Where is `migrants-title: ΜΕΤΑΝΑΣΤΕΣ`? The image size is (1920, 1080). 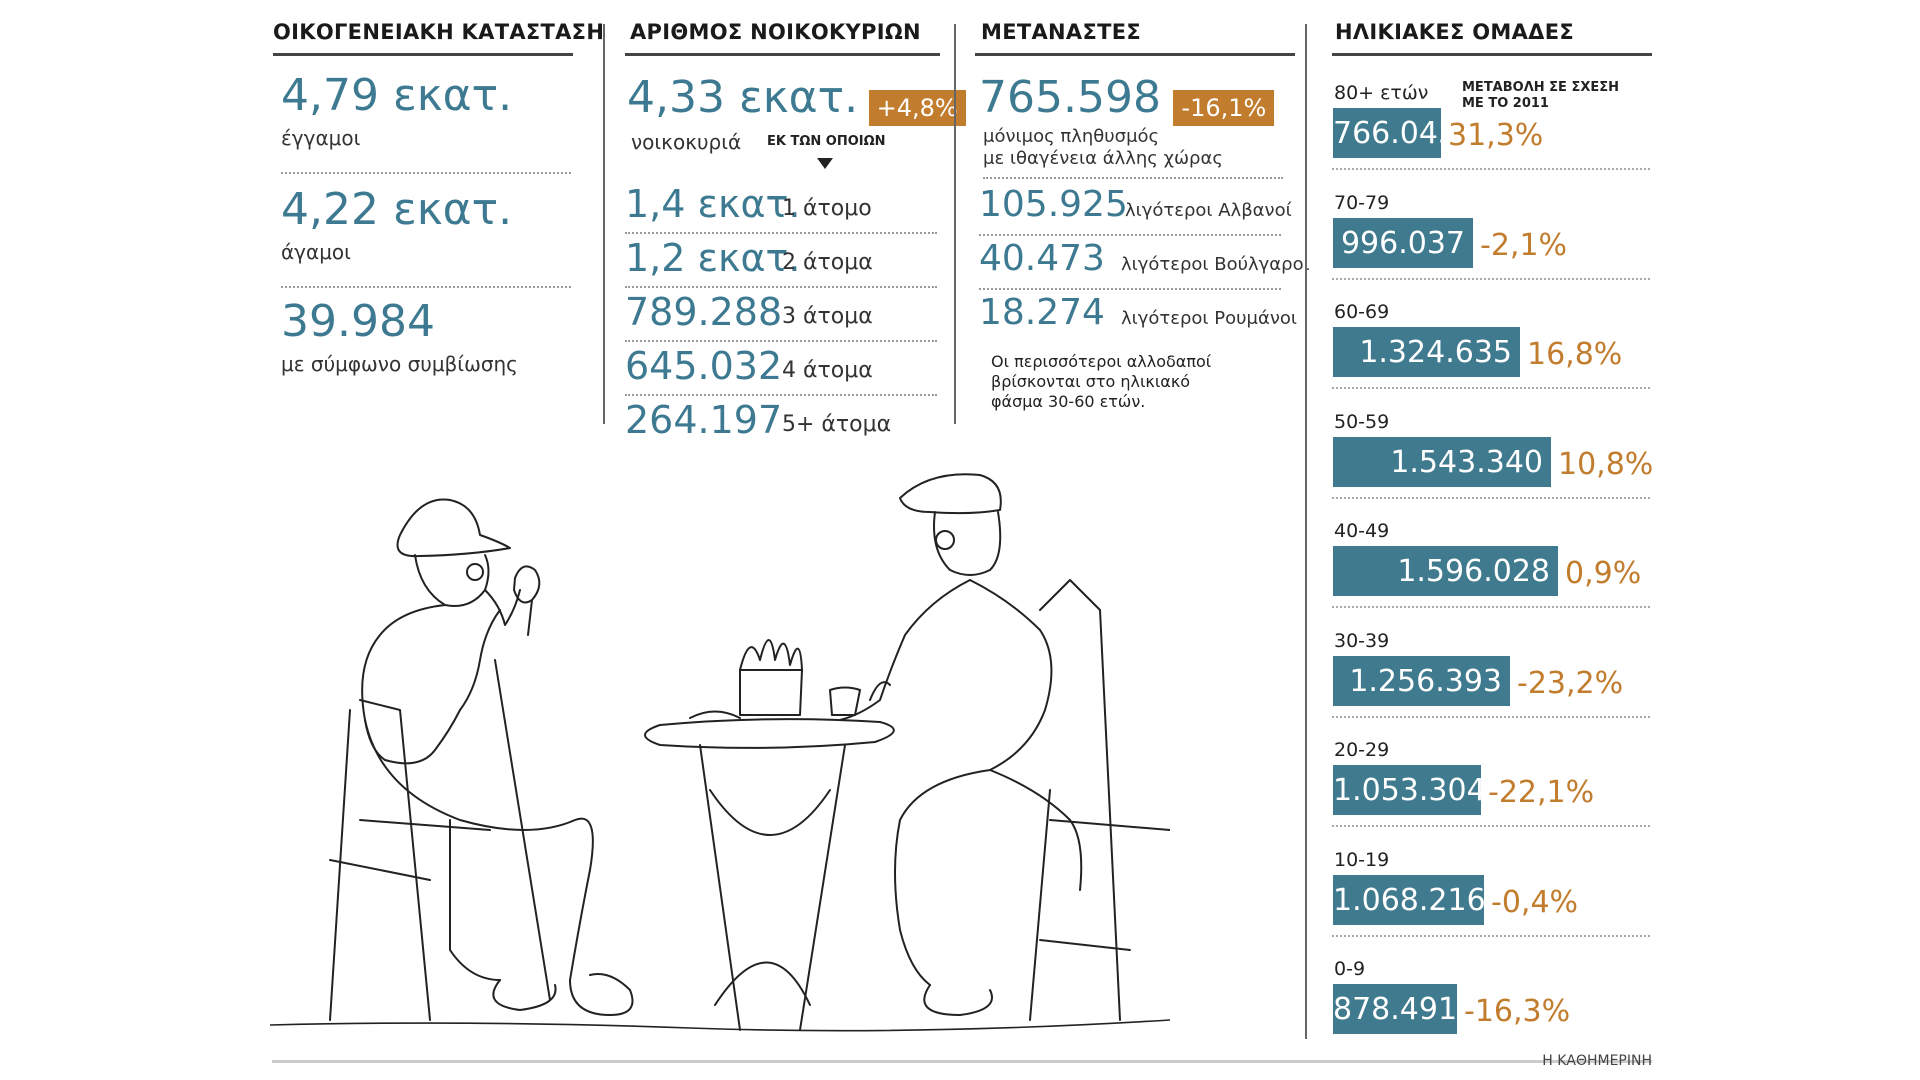
migrants-title: ΜΕΤΑΝΑΣΤΕΣ is located at coordinates (1135, 28).